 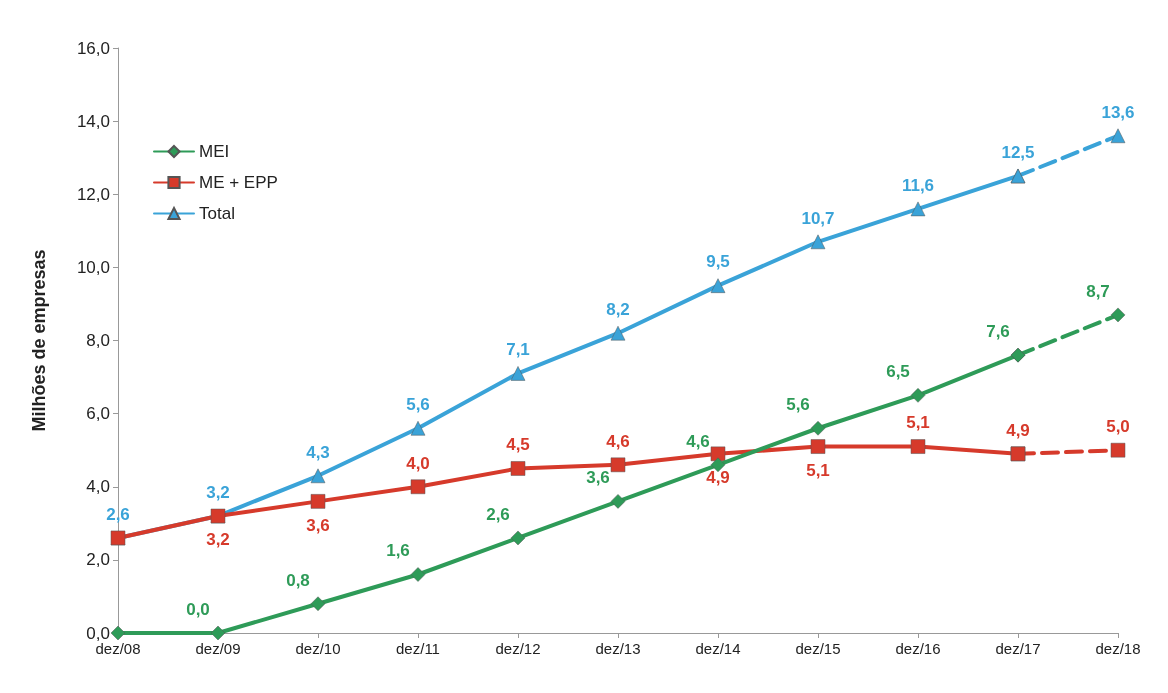 What do you see at coordinates (98, 414) in the screenshot?
I see `y-tick-label: 6,0` at bounding box center [98, 414].